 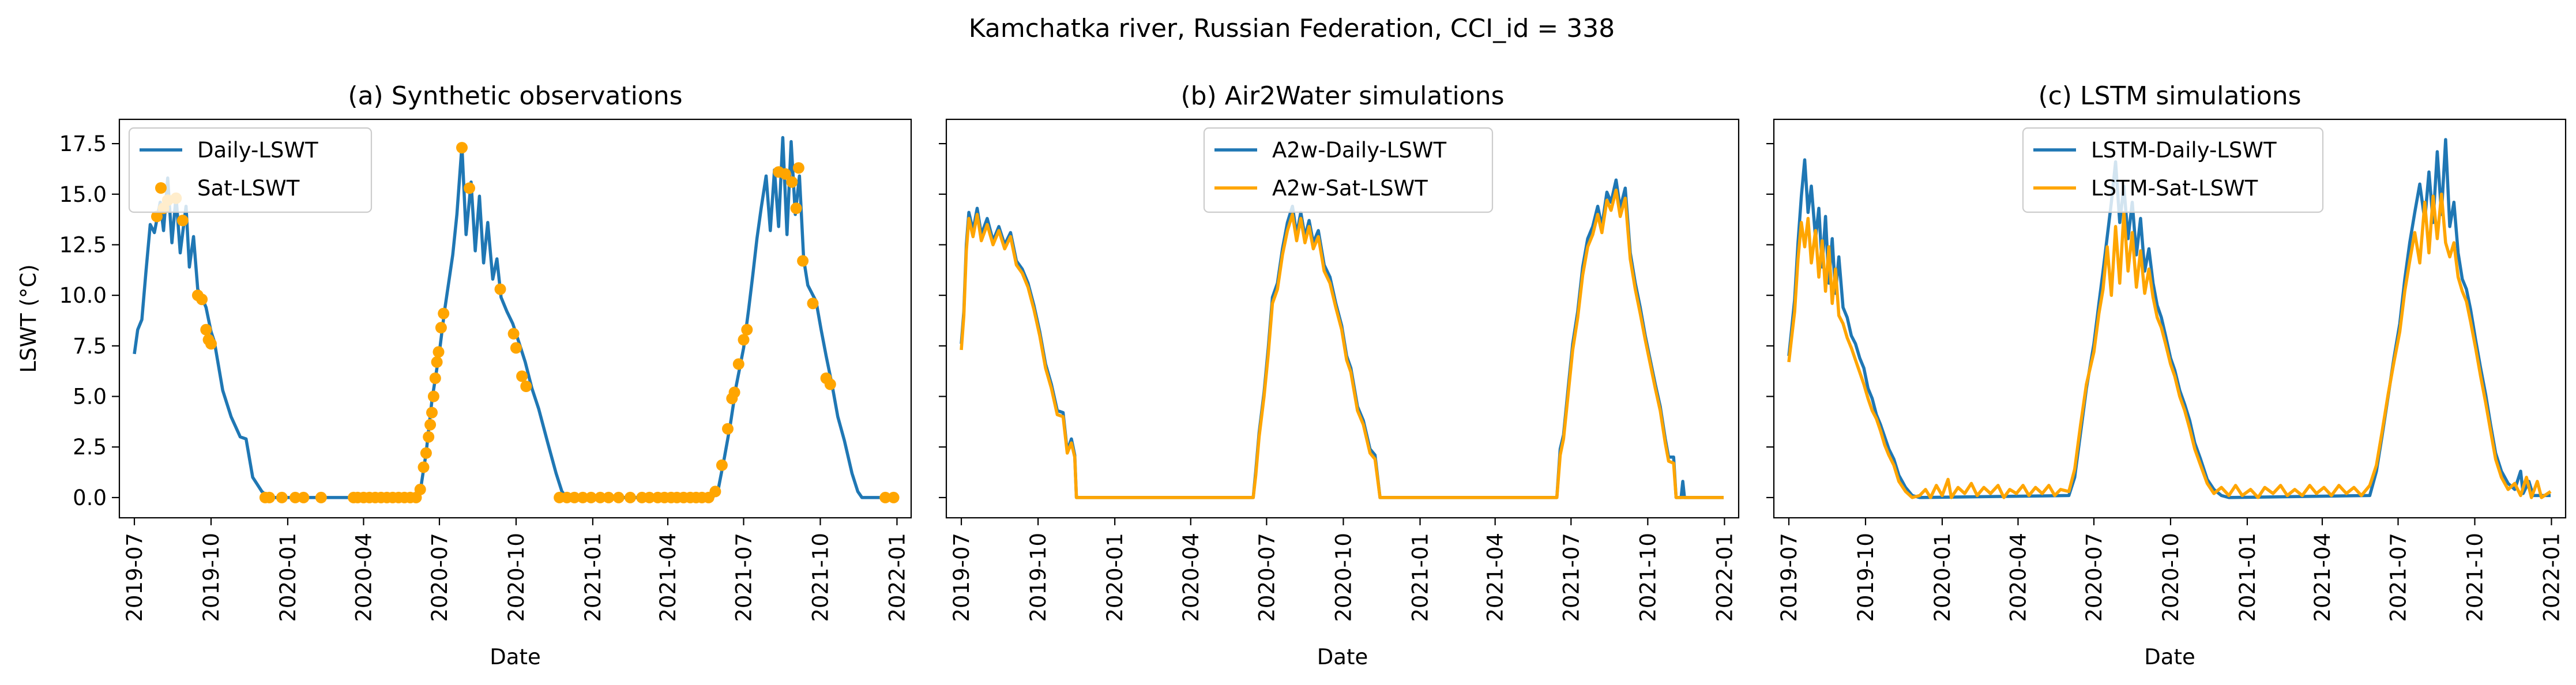 What do you see at coordinates (257, 150) in the screenshot?
I see `legend-label: Daily-LSWT` at bounding box center [257, 150].